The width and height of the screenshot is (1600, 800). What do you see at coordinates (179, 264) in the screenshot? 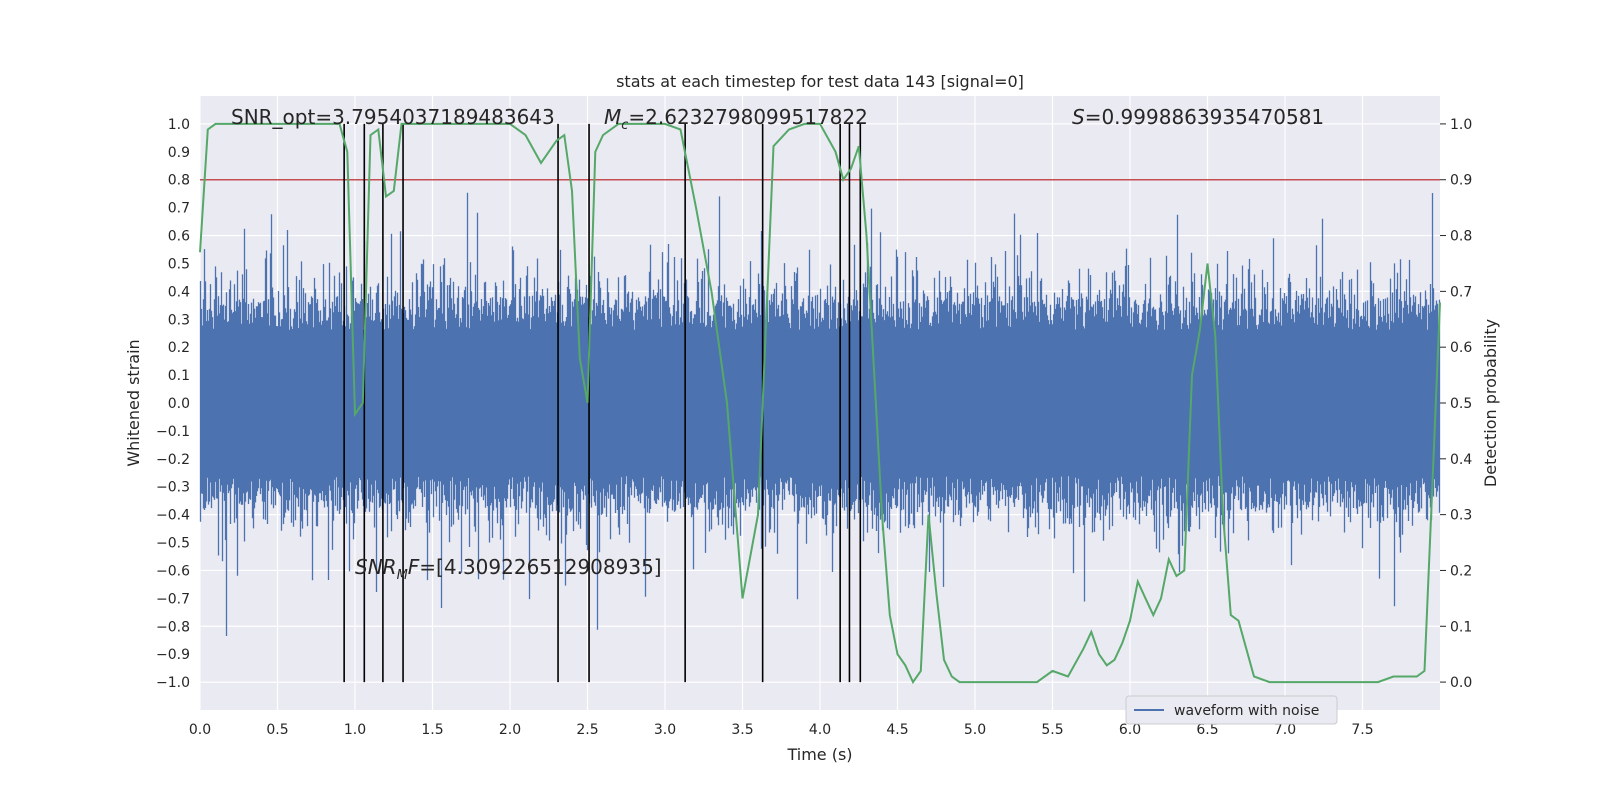
I see `y-left-tick-label: 0.5` at bounding box center [179, 264].